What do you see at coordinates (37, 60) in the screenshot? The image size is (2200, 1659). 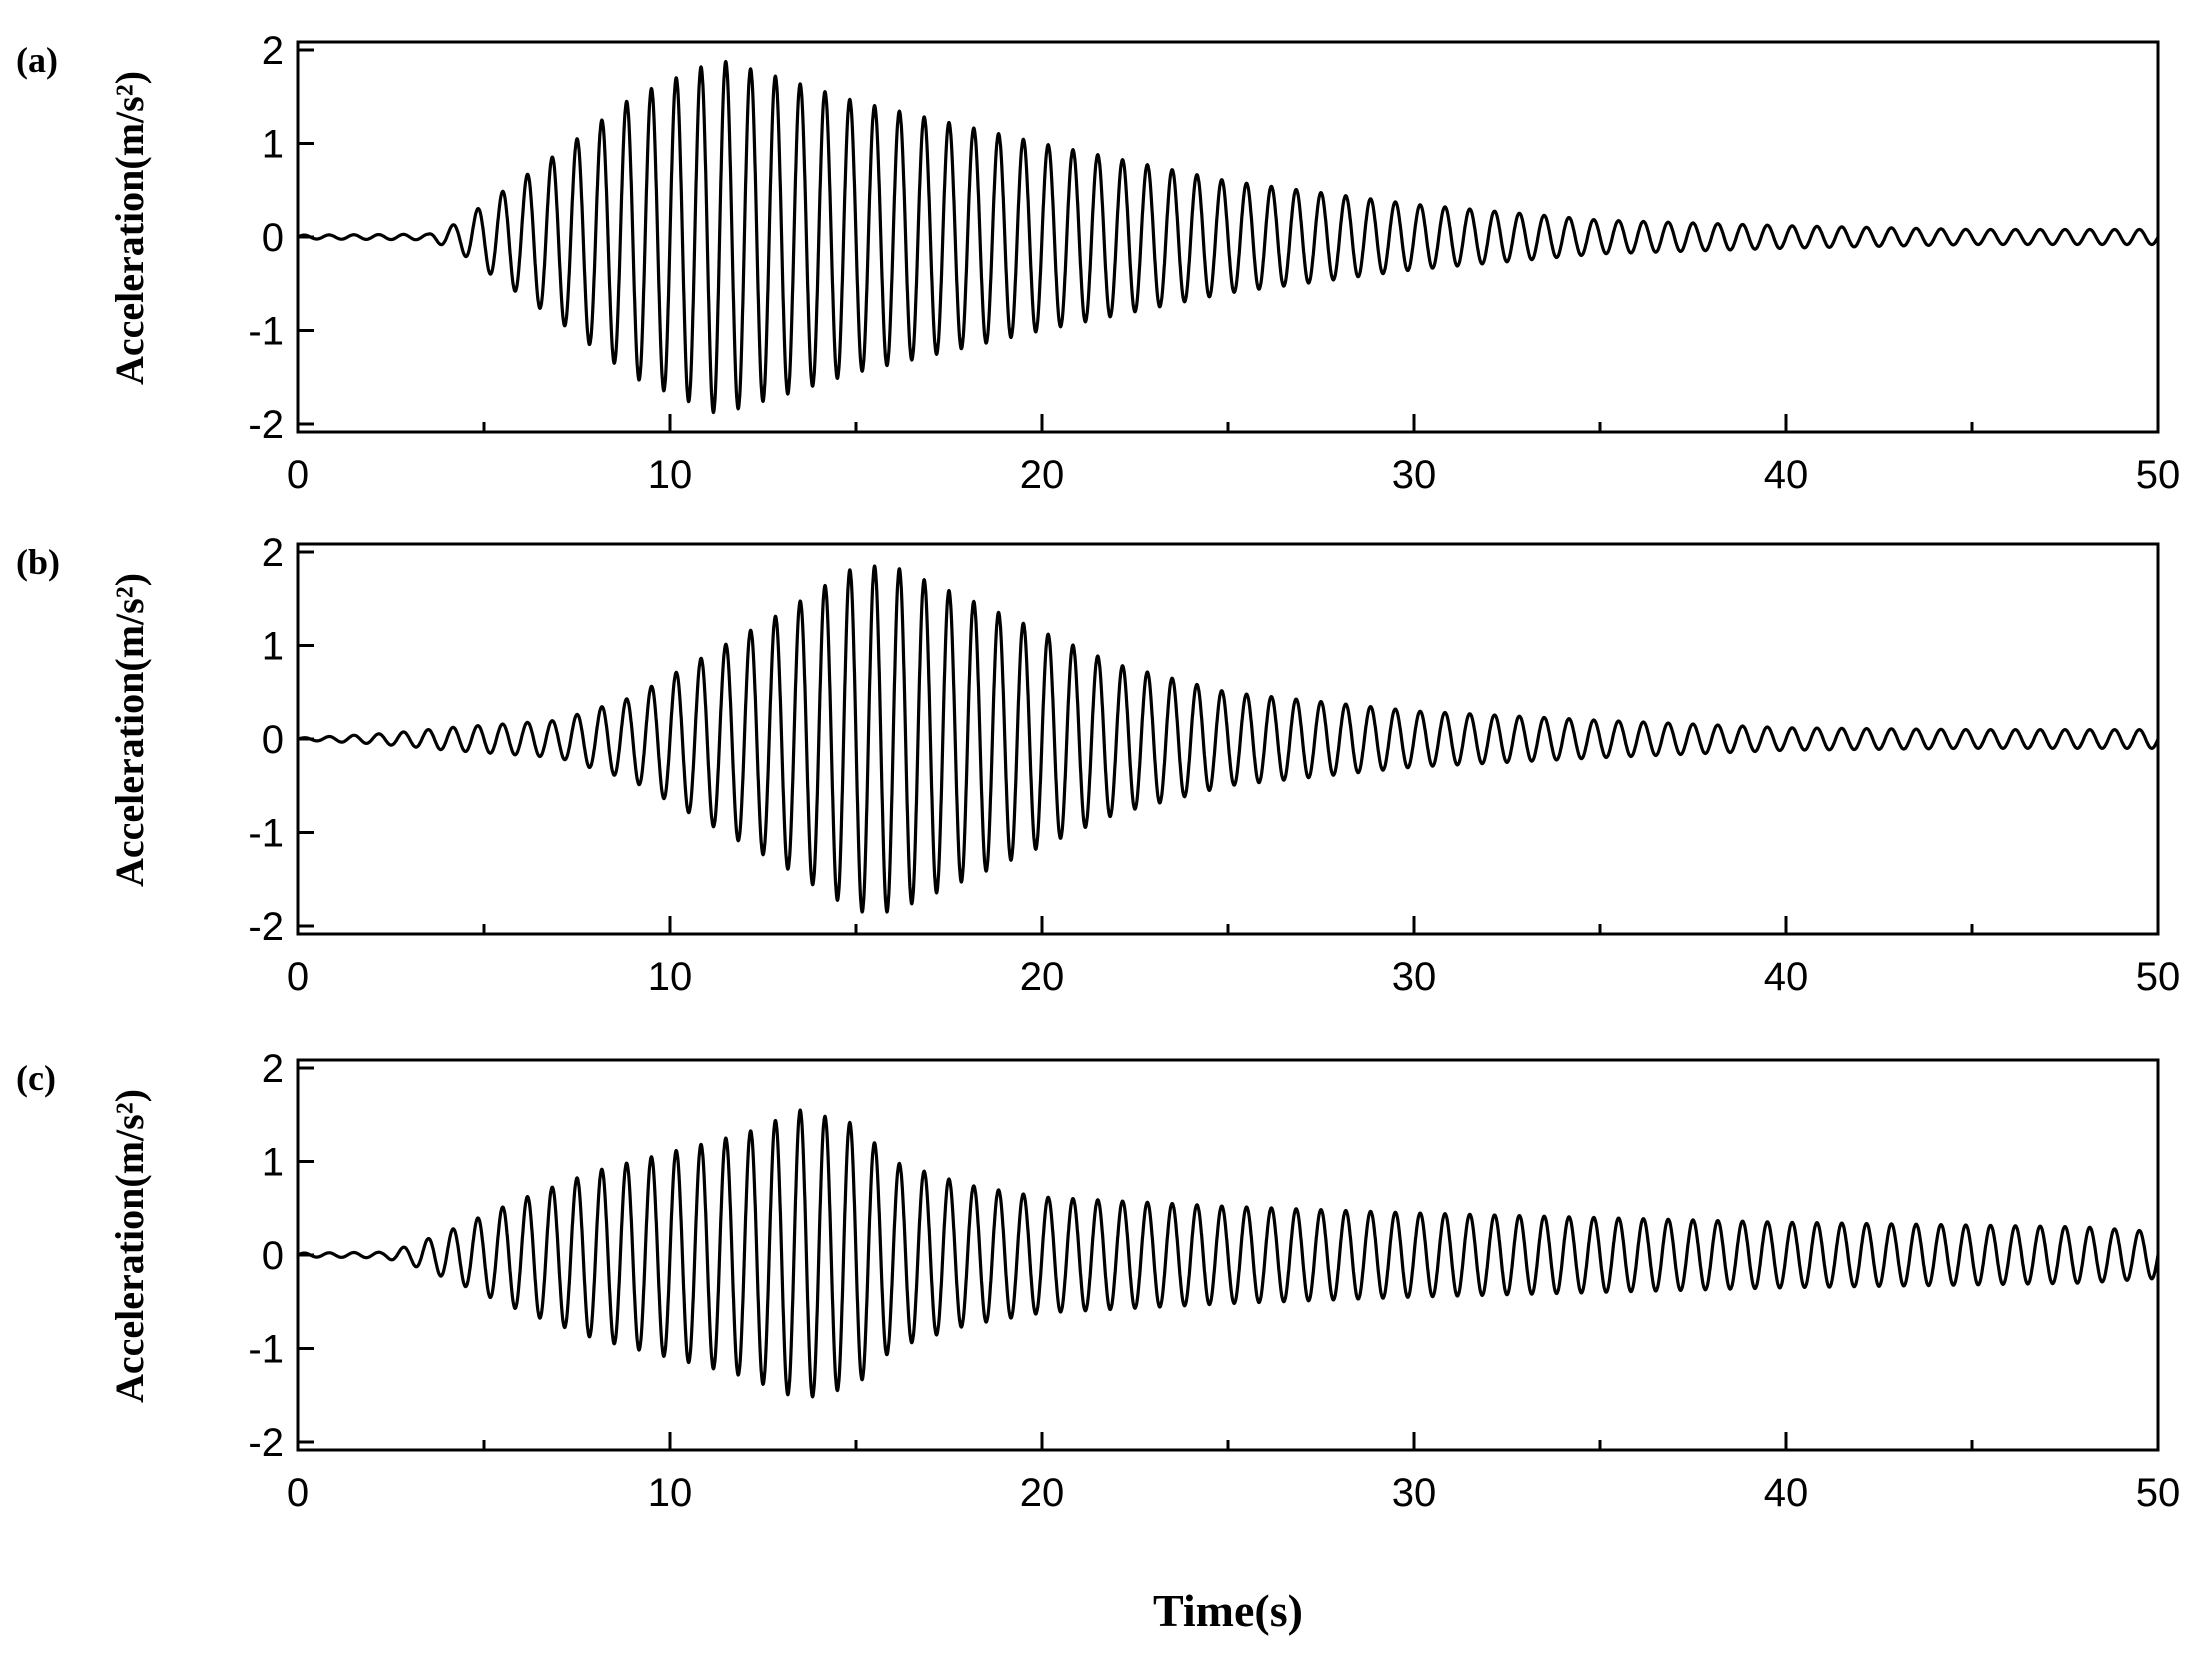 I see `panel-a-label: (a)` at bounding box center [37, 60].